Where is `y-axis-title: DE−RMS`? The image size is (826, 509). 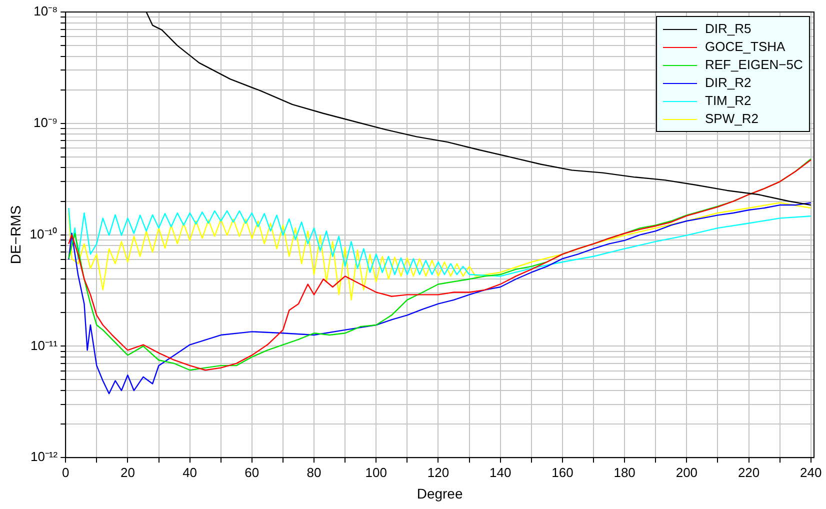
y-axis-title: DE−RMS is located at coordinates (15, 234).